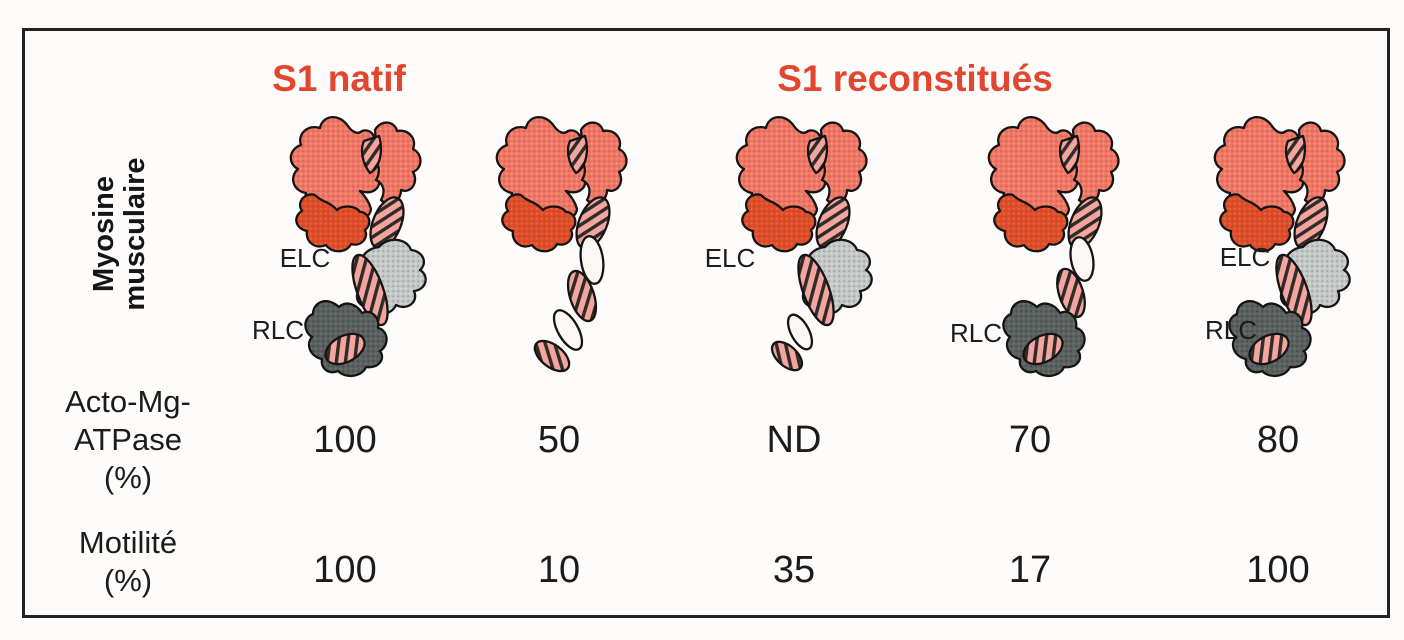 This screenshot has height=640, width=1404. What do you see at coordinates (305, 258) in the screenshot?
I see `elc-label-col1: ELC` at bounding box center [305, 258].